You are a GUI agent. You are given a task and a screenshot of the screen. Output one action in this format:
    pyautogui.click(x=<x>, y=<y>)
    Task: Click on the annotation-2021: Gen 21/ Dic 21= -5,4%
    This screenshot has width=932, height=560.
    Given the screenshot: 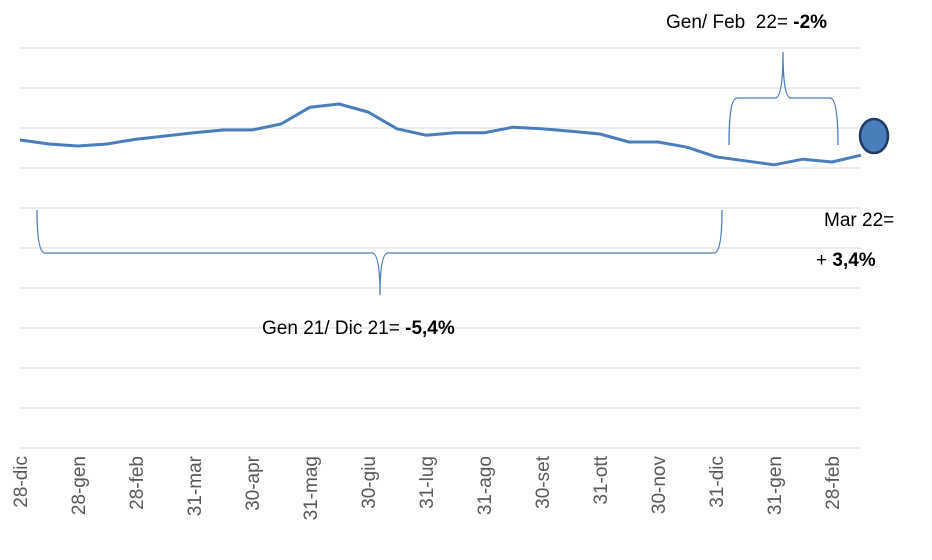 What is the action you would take?
    pyautogui.click(x=358, y=328)
    